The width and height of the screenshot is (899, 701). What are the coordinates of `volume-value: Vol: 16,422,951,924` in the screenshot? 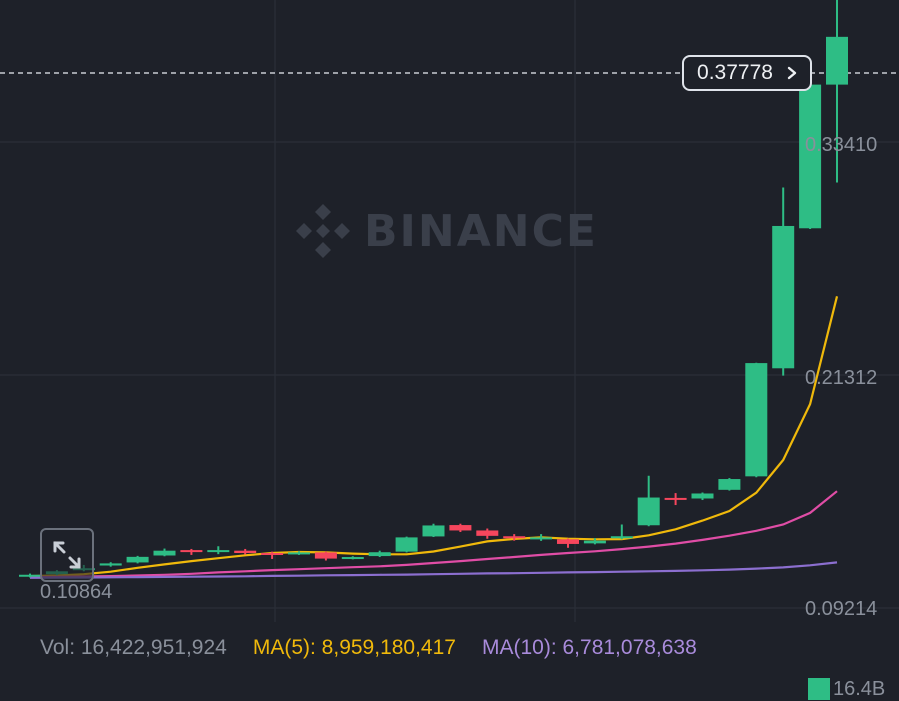 It's located at (133, 647).